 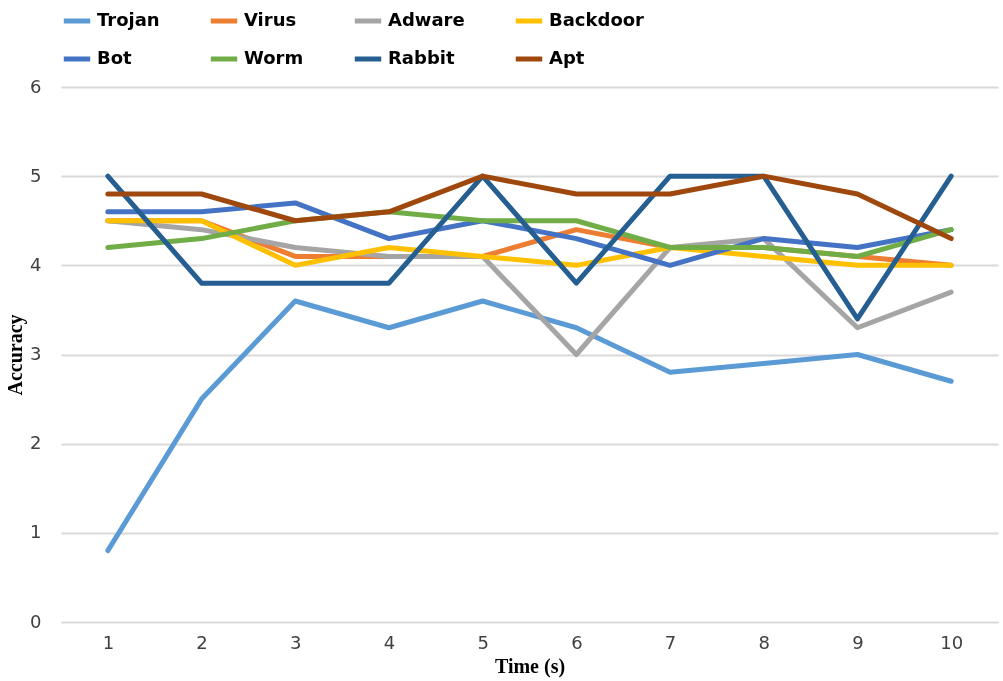 I want to click on y-tick-label: 2, so click(x=36, y=443).